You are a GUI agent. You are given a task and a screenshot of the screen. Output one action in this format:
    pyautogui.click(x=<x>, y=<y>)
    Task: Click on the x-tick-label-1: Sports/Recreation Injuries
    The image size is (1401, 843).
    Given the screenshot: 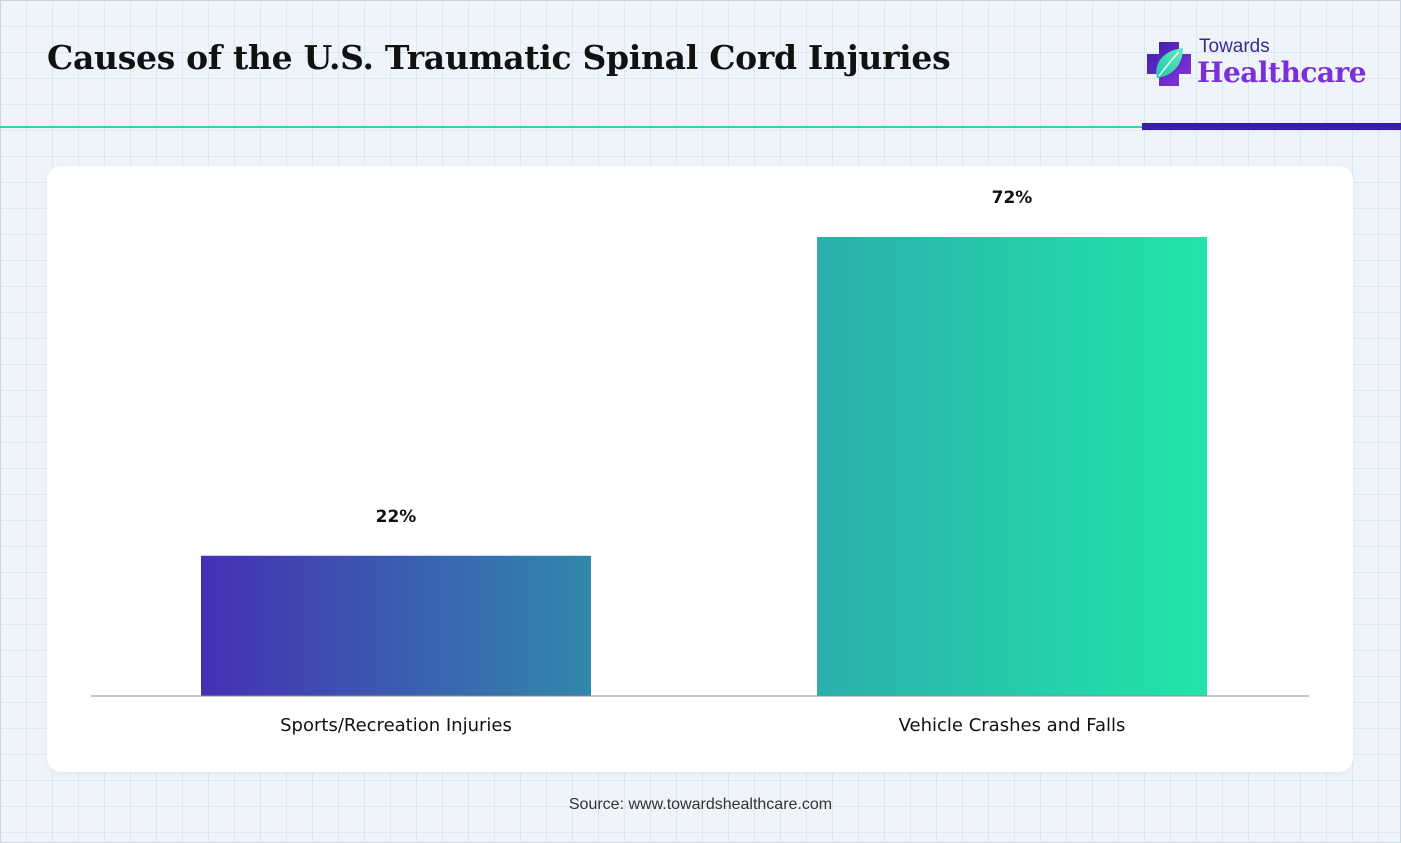 What is the action you would take?
    pyautogui.click(x=396, y=725)
    